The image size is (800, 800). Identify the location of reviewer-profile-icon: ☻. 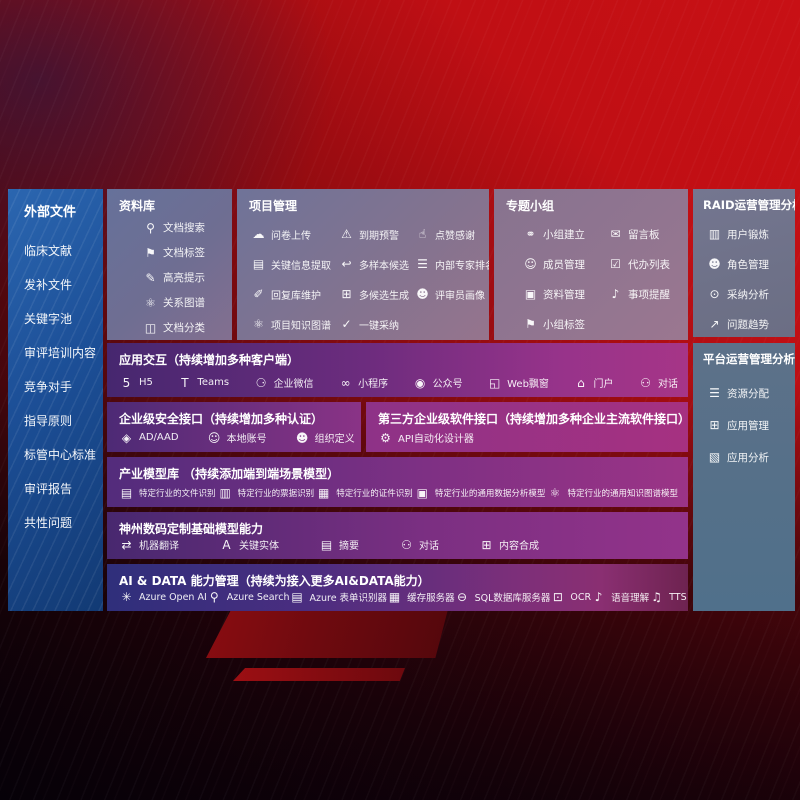
(422, 294).